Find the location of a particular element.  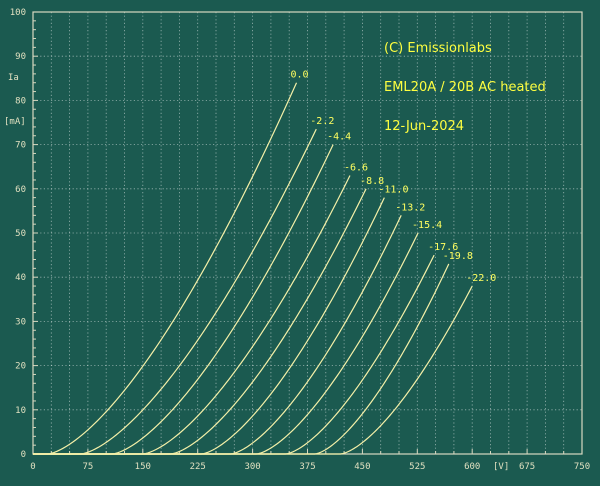

y-tick-label: 80 is located at coordinates (20, 101).